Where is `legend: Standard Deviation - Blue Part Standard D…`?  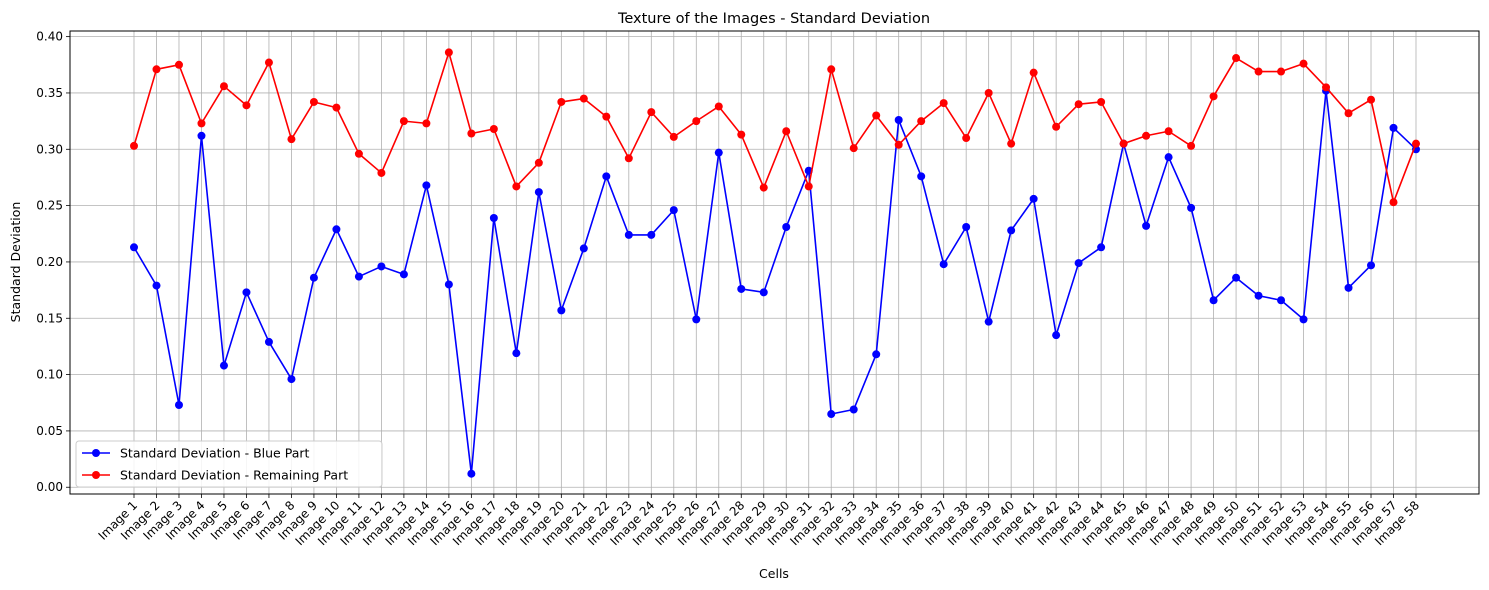 legend: Standard Deviation - Blue Part Standard D… is located at coordinates (229, 464).